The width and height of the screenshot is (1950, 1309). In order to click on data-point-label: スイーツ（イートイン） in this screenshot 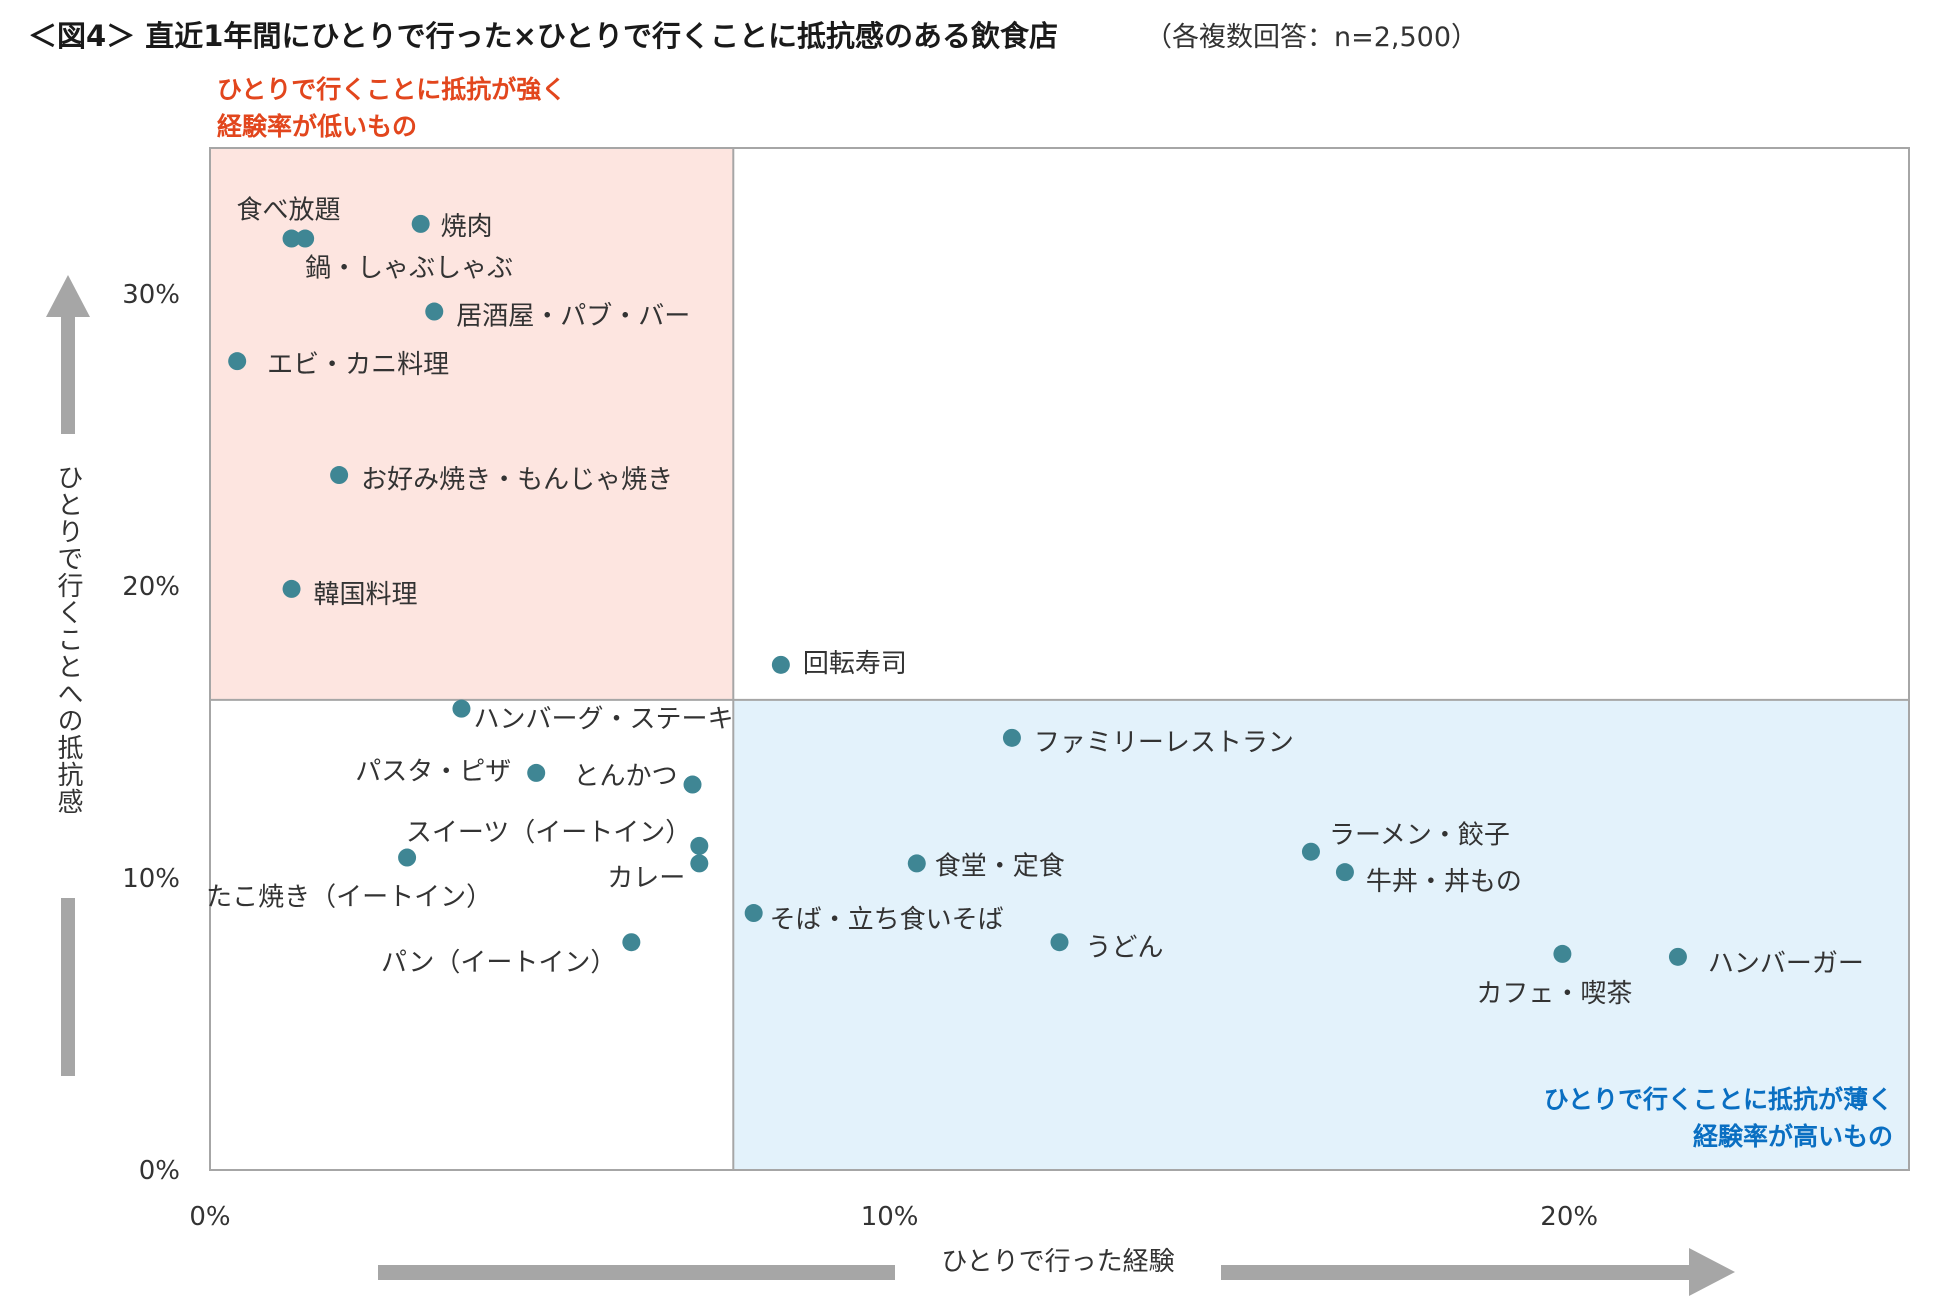, I will do `click(548, 833)`.